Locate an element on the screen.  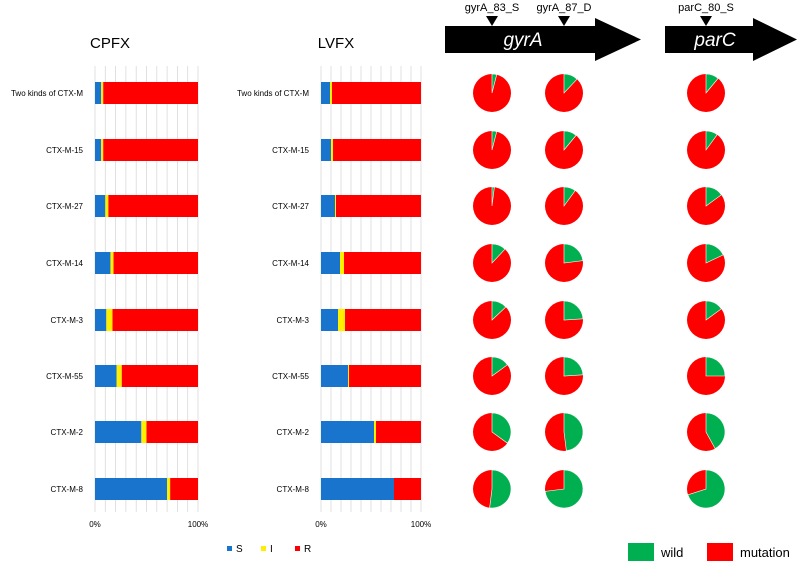
legend-swatch-mutation is located at coordinates (720, 552).